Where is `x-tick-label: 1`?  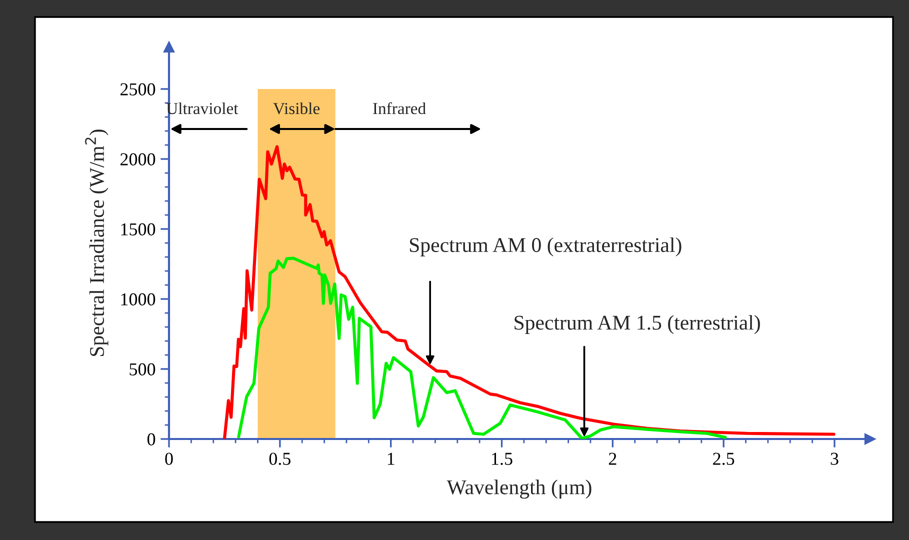
x-tick-label: 1 is located at coordinates (391, 458).